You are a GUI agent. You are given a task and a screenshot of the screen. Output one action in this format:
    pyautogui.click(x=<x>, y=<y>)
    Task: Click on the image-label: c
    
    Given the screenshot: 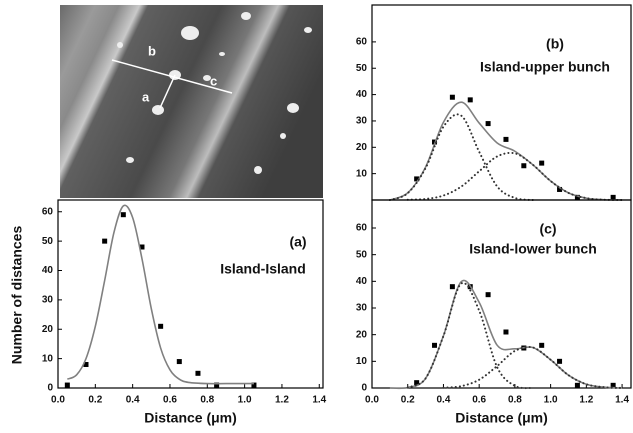 What is the action you would take?
    pyautogui.click(x=213, y=80)
    